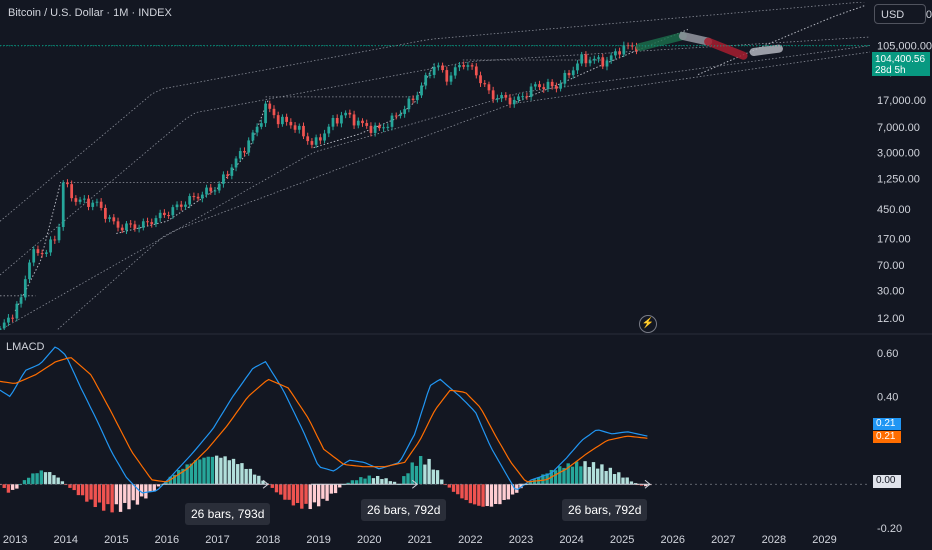  I want to click on price-axis-label: 17,000.00, so click(901, 101).